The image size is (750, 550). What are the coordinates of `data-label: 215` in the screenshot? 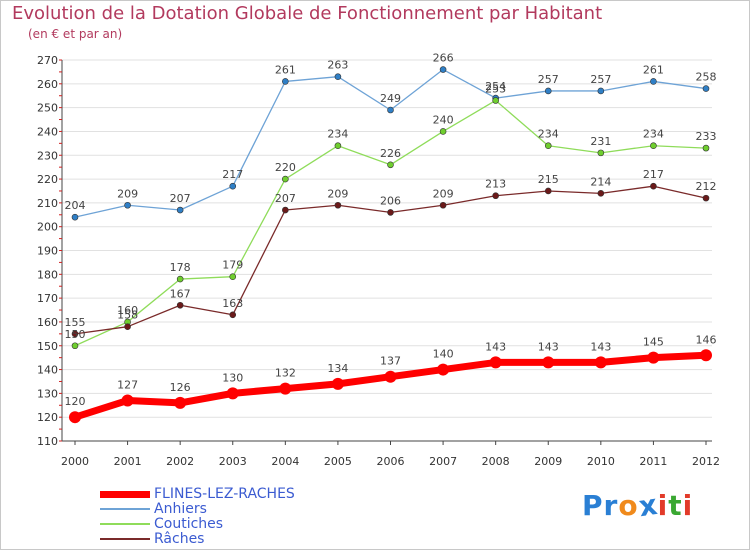 It's located at (548, 179).